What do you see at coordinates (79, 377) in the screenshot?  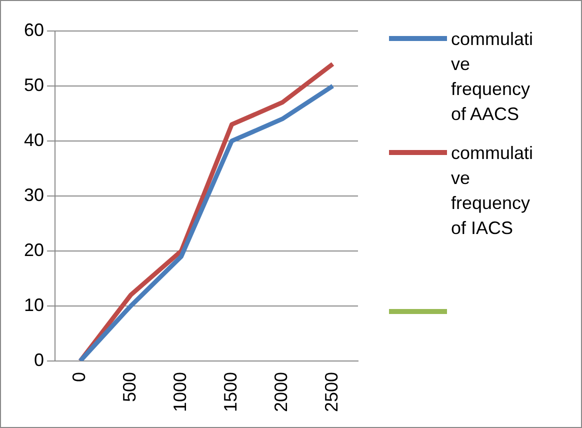 I see `x-tick-label: 0` at bounding box center [79, 377].